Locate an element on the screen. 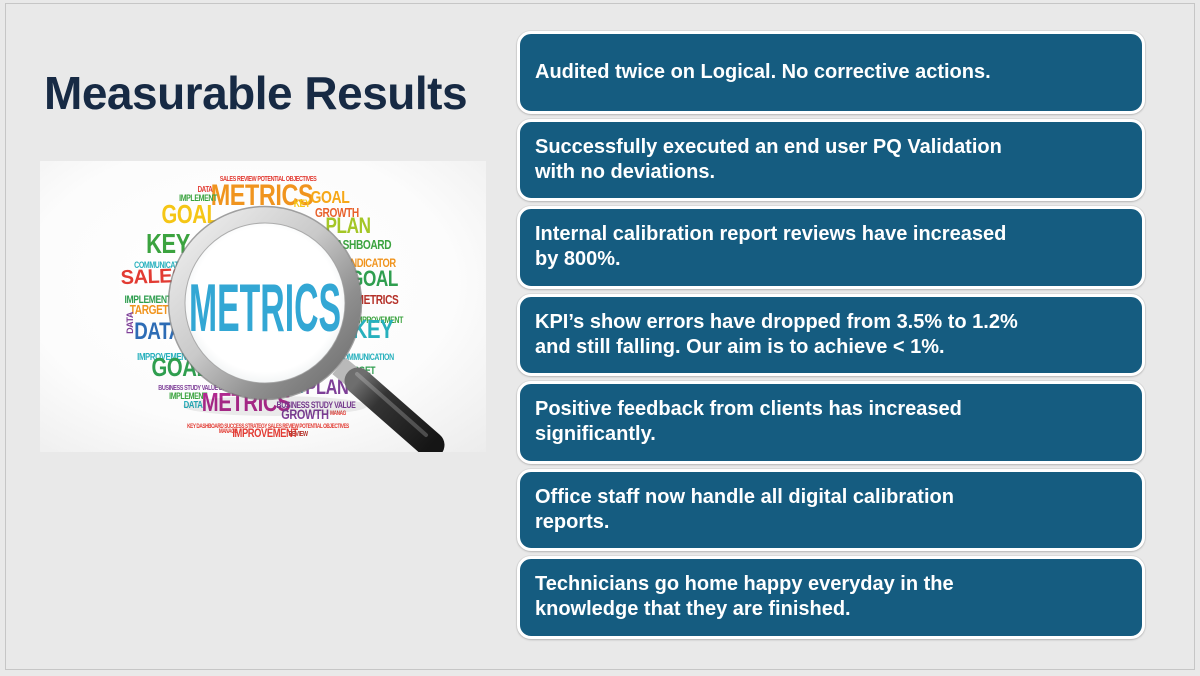  lens-ring-inner-edge is located at coordinates (265, 303).